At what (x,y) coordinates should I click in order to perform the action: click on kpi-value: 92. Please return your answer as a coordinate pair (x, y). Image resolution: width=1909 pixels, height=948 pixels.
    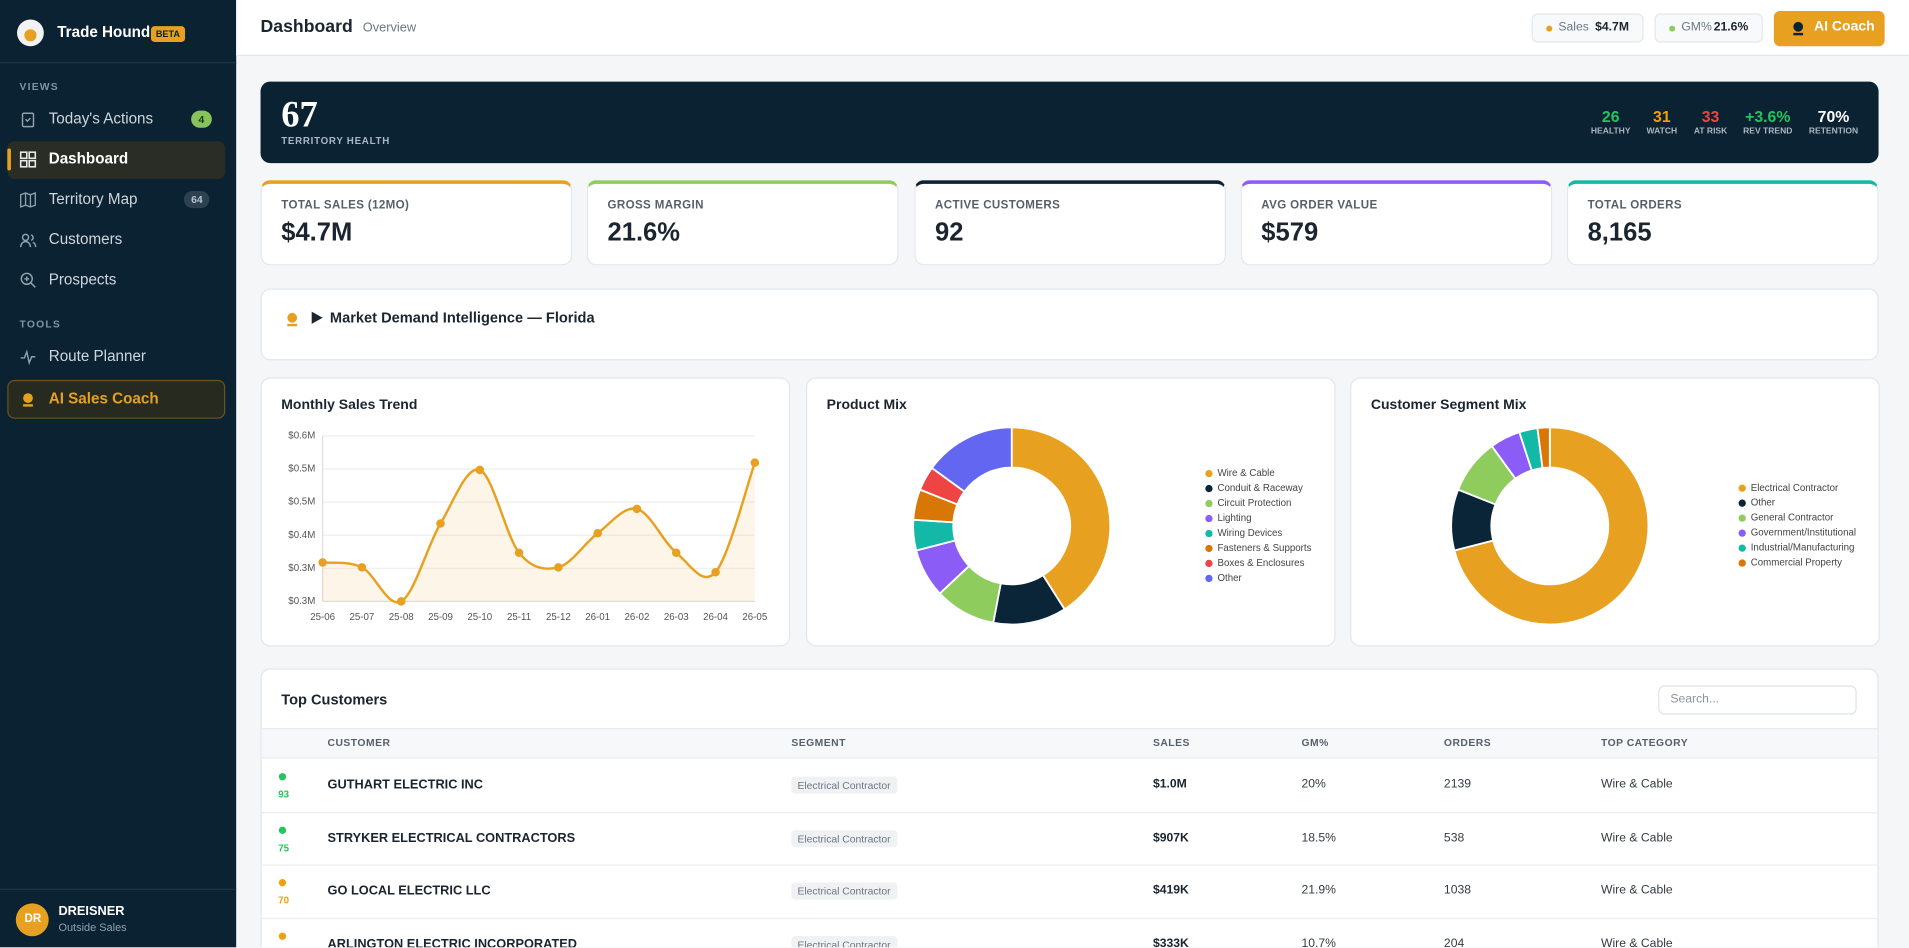
    Looking at the image, I should click on (949, 232).